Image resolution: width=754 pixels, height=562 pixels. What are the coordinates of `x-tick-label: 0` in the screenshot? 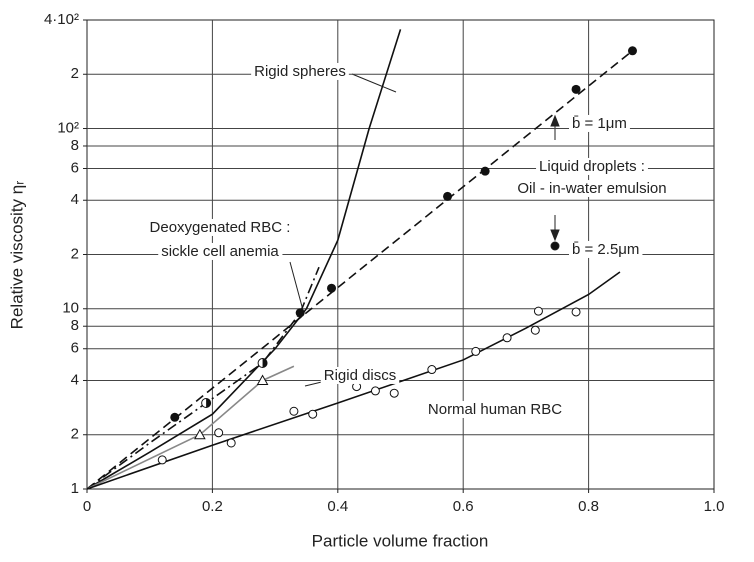 It's located at (87, 506).